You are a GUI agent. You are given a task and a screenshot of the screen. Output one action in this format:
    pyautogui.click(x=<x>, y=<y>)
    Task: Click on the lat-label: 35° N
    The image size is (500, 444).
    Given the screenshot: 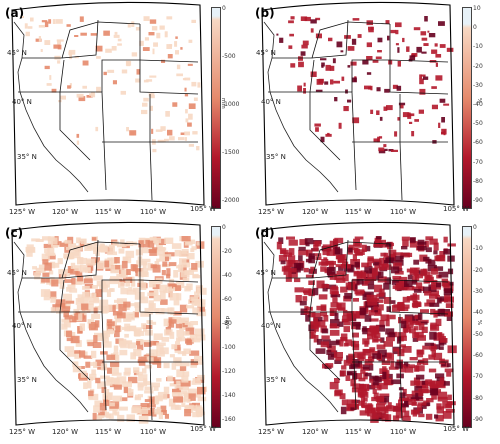 What is the action you would take?
    pyautogui.click(x=27, y=380)
    